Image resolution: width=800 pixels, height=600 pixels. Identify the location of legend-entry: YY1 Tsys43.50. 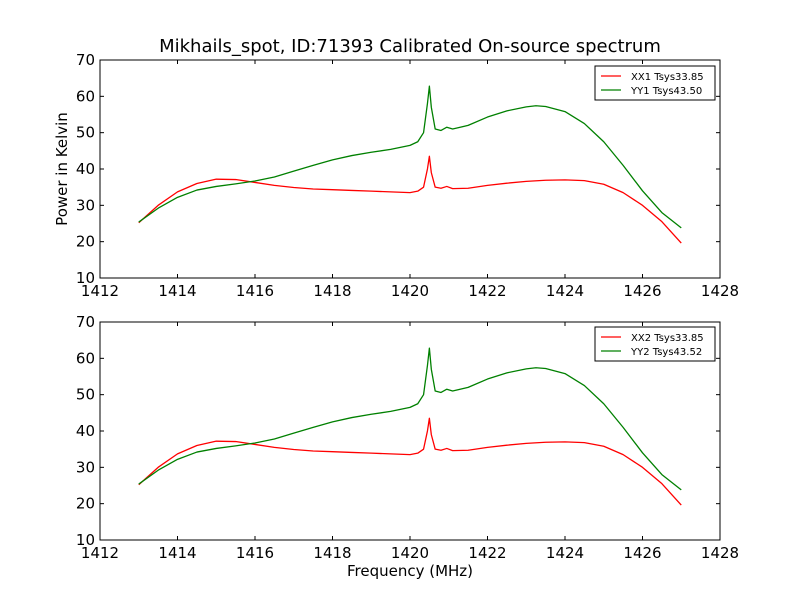
(666, 91).